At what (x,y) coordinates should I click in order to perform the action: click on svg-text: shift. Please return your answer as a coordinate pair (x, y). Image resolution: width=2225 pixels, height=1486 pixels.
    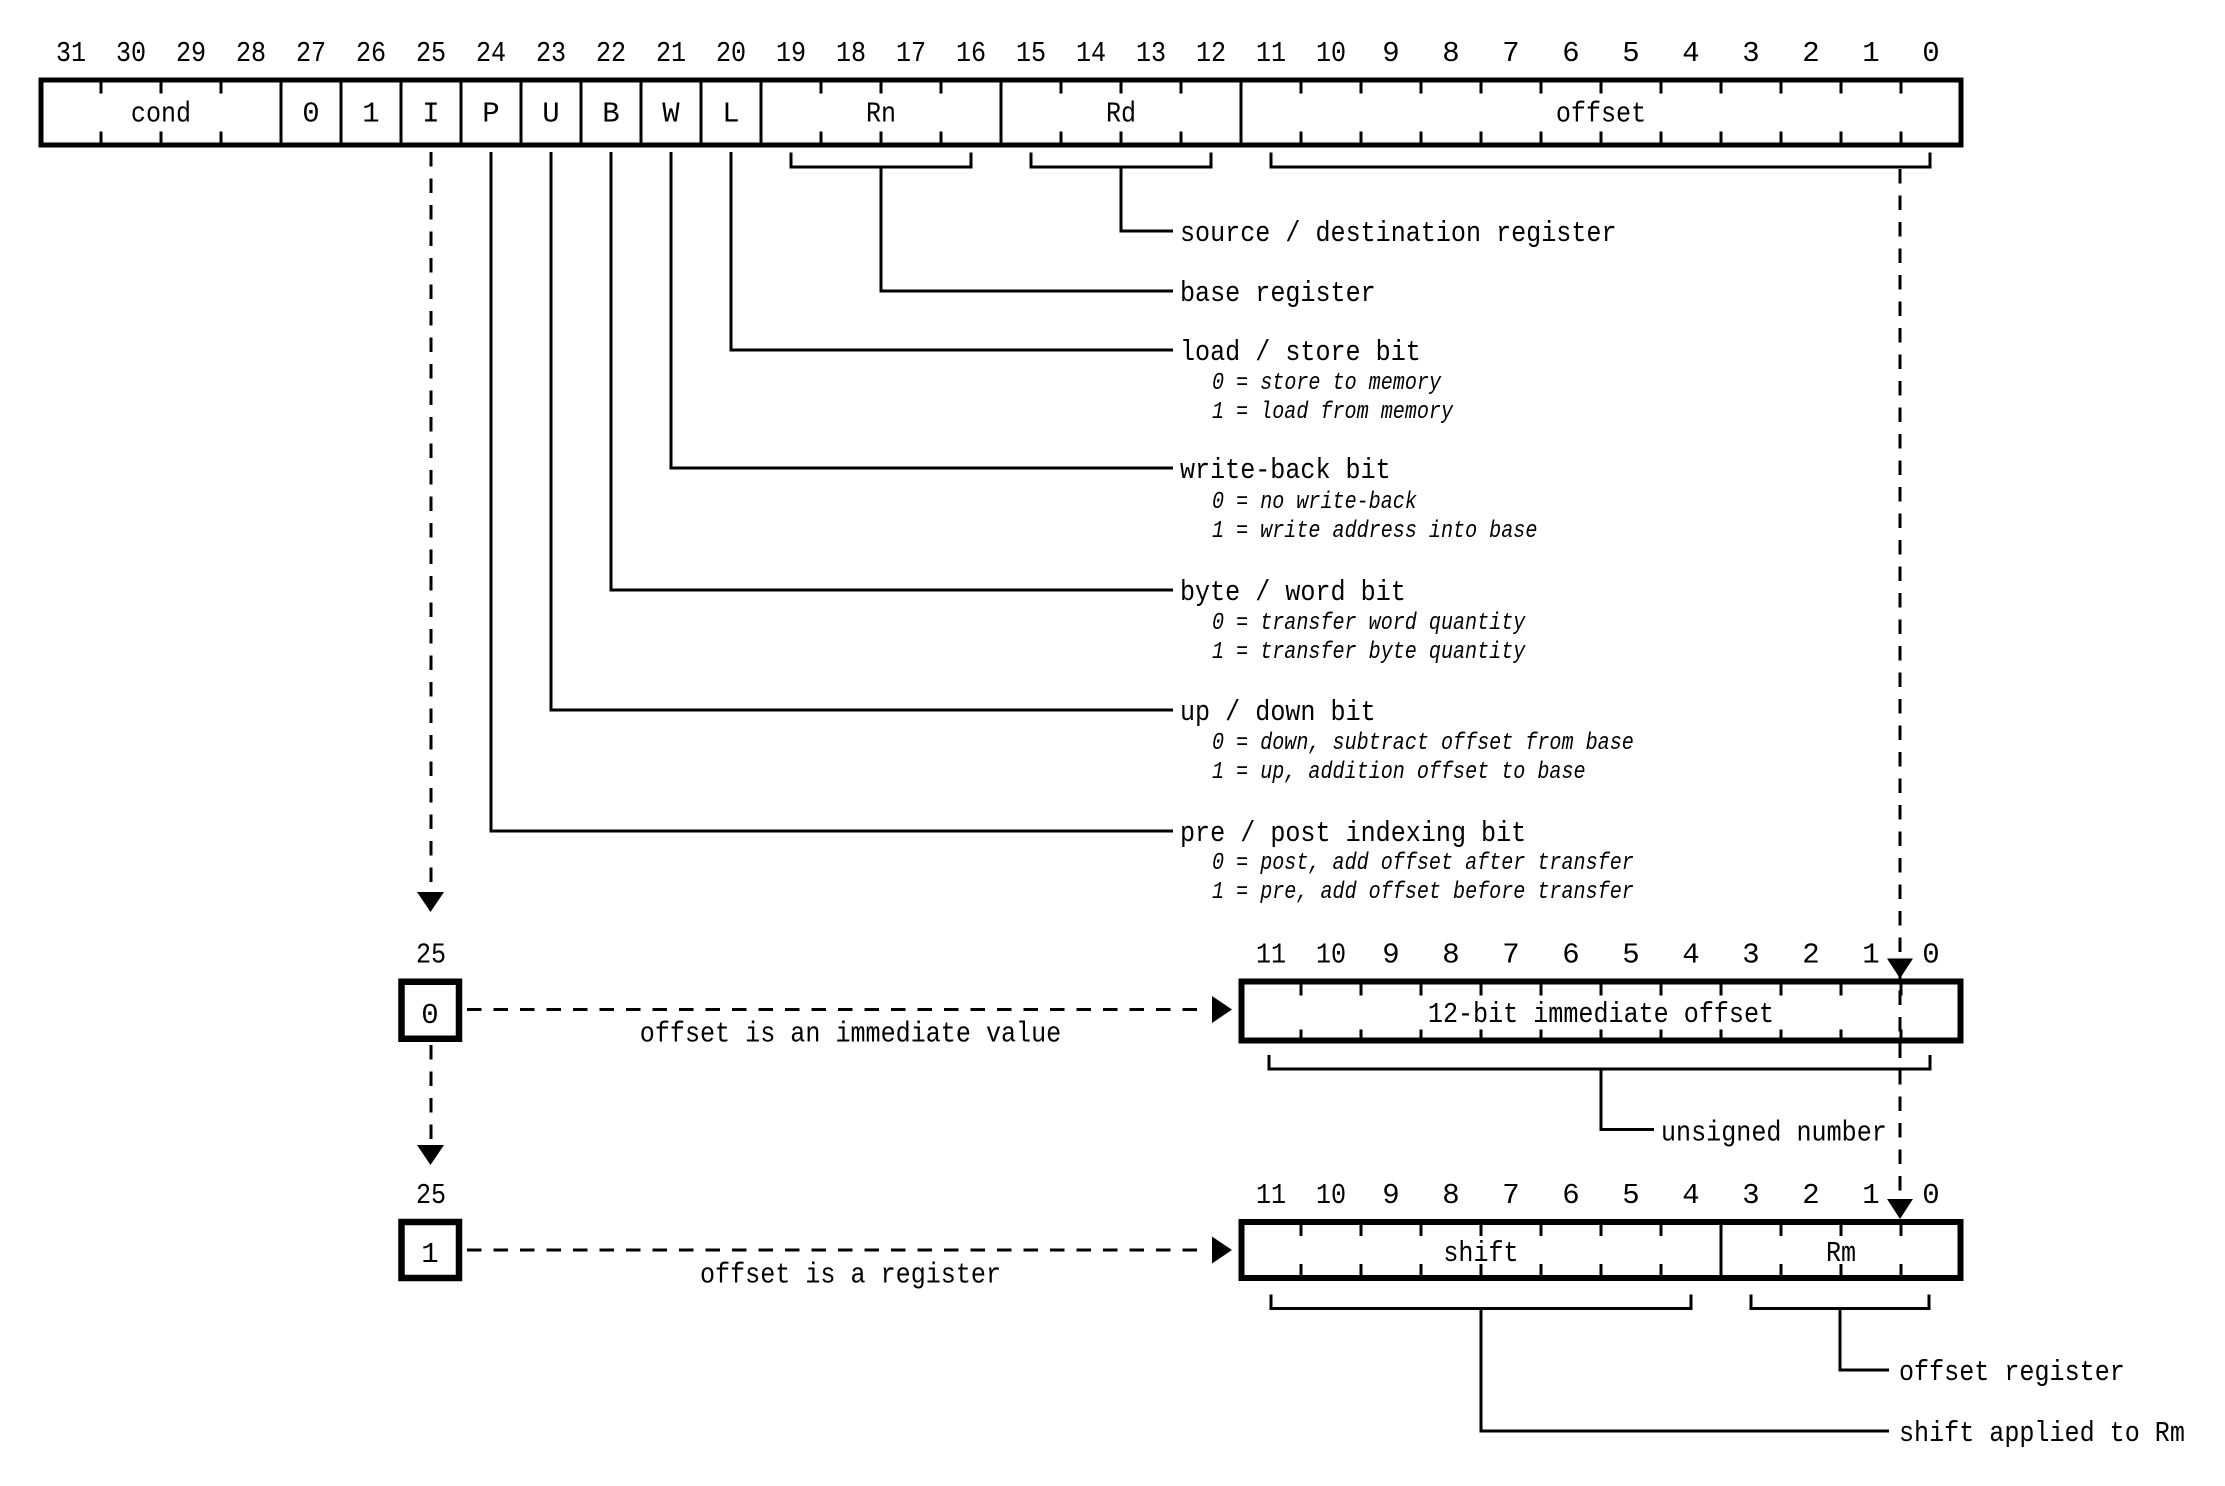
    Looking at the image, I should click on (1480, 1253).